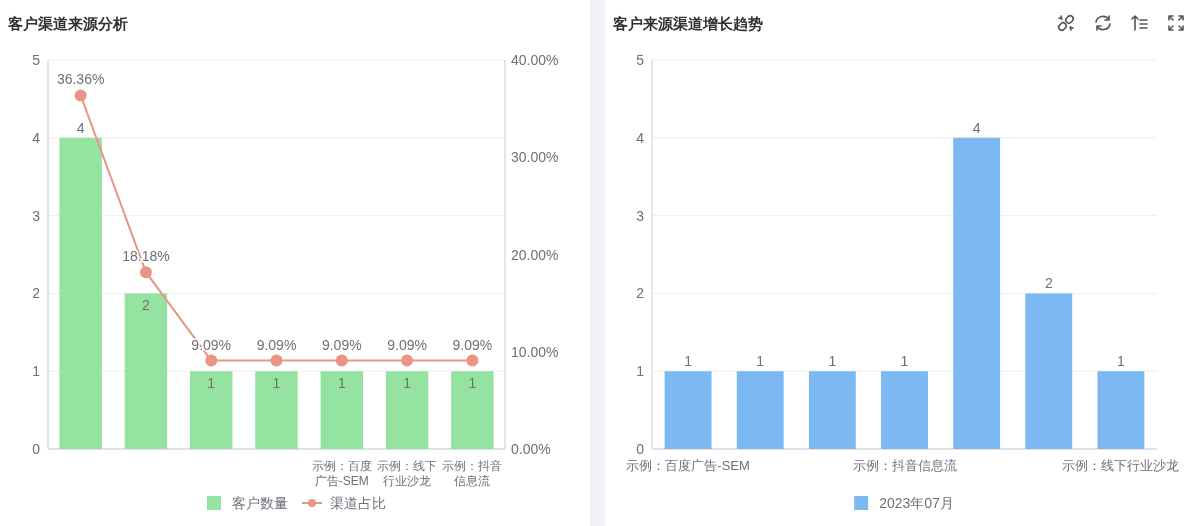 The image size is (1200, 526). I want to click on y2-tick-label: 40.00%, so click(535, 60).